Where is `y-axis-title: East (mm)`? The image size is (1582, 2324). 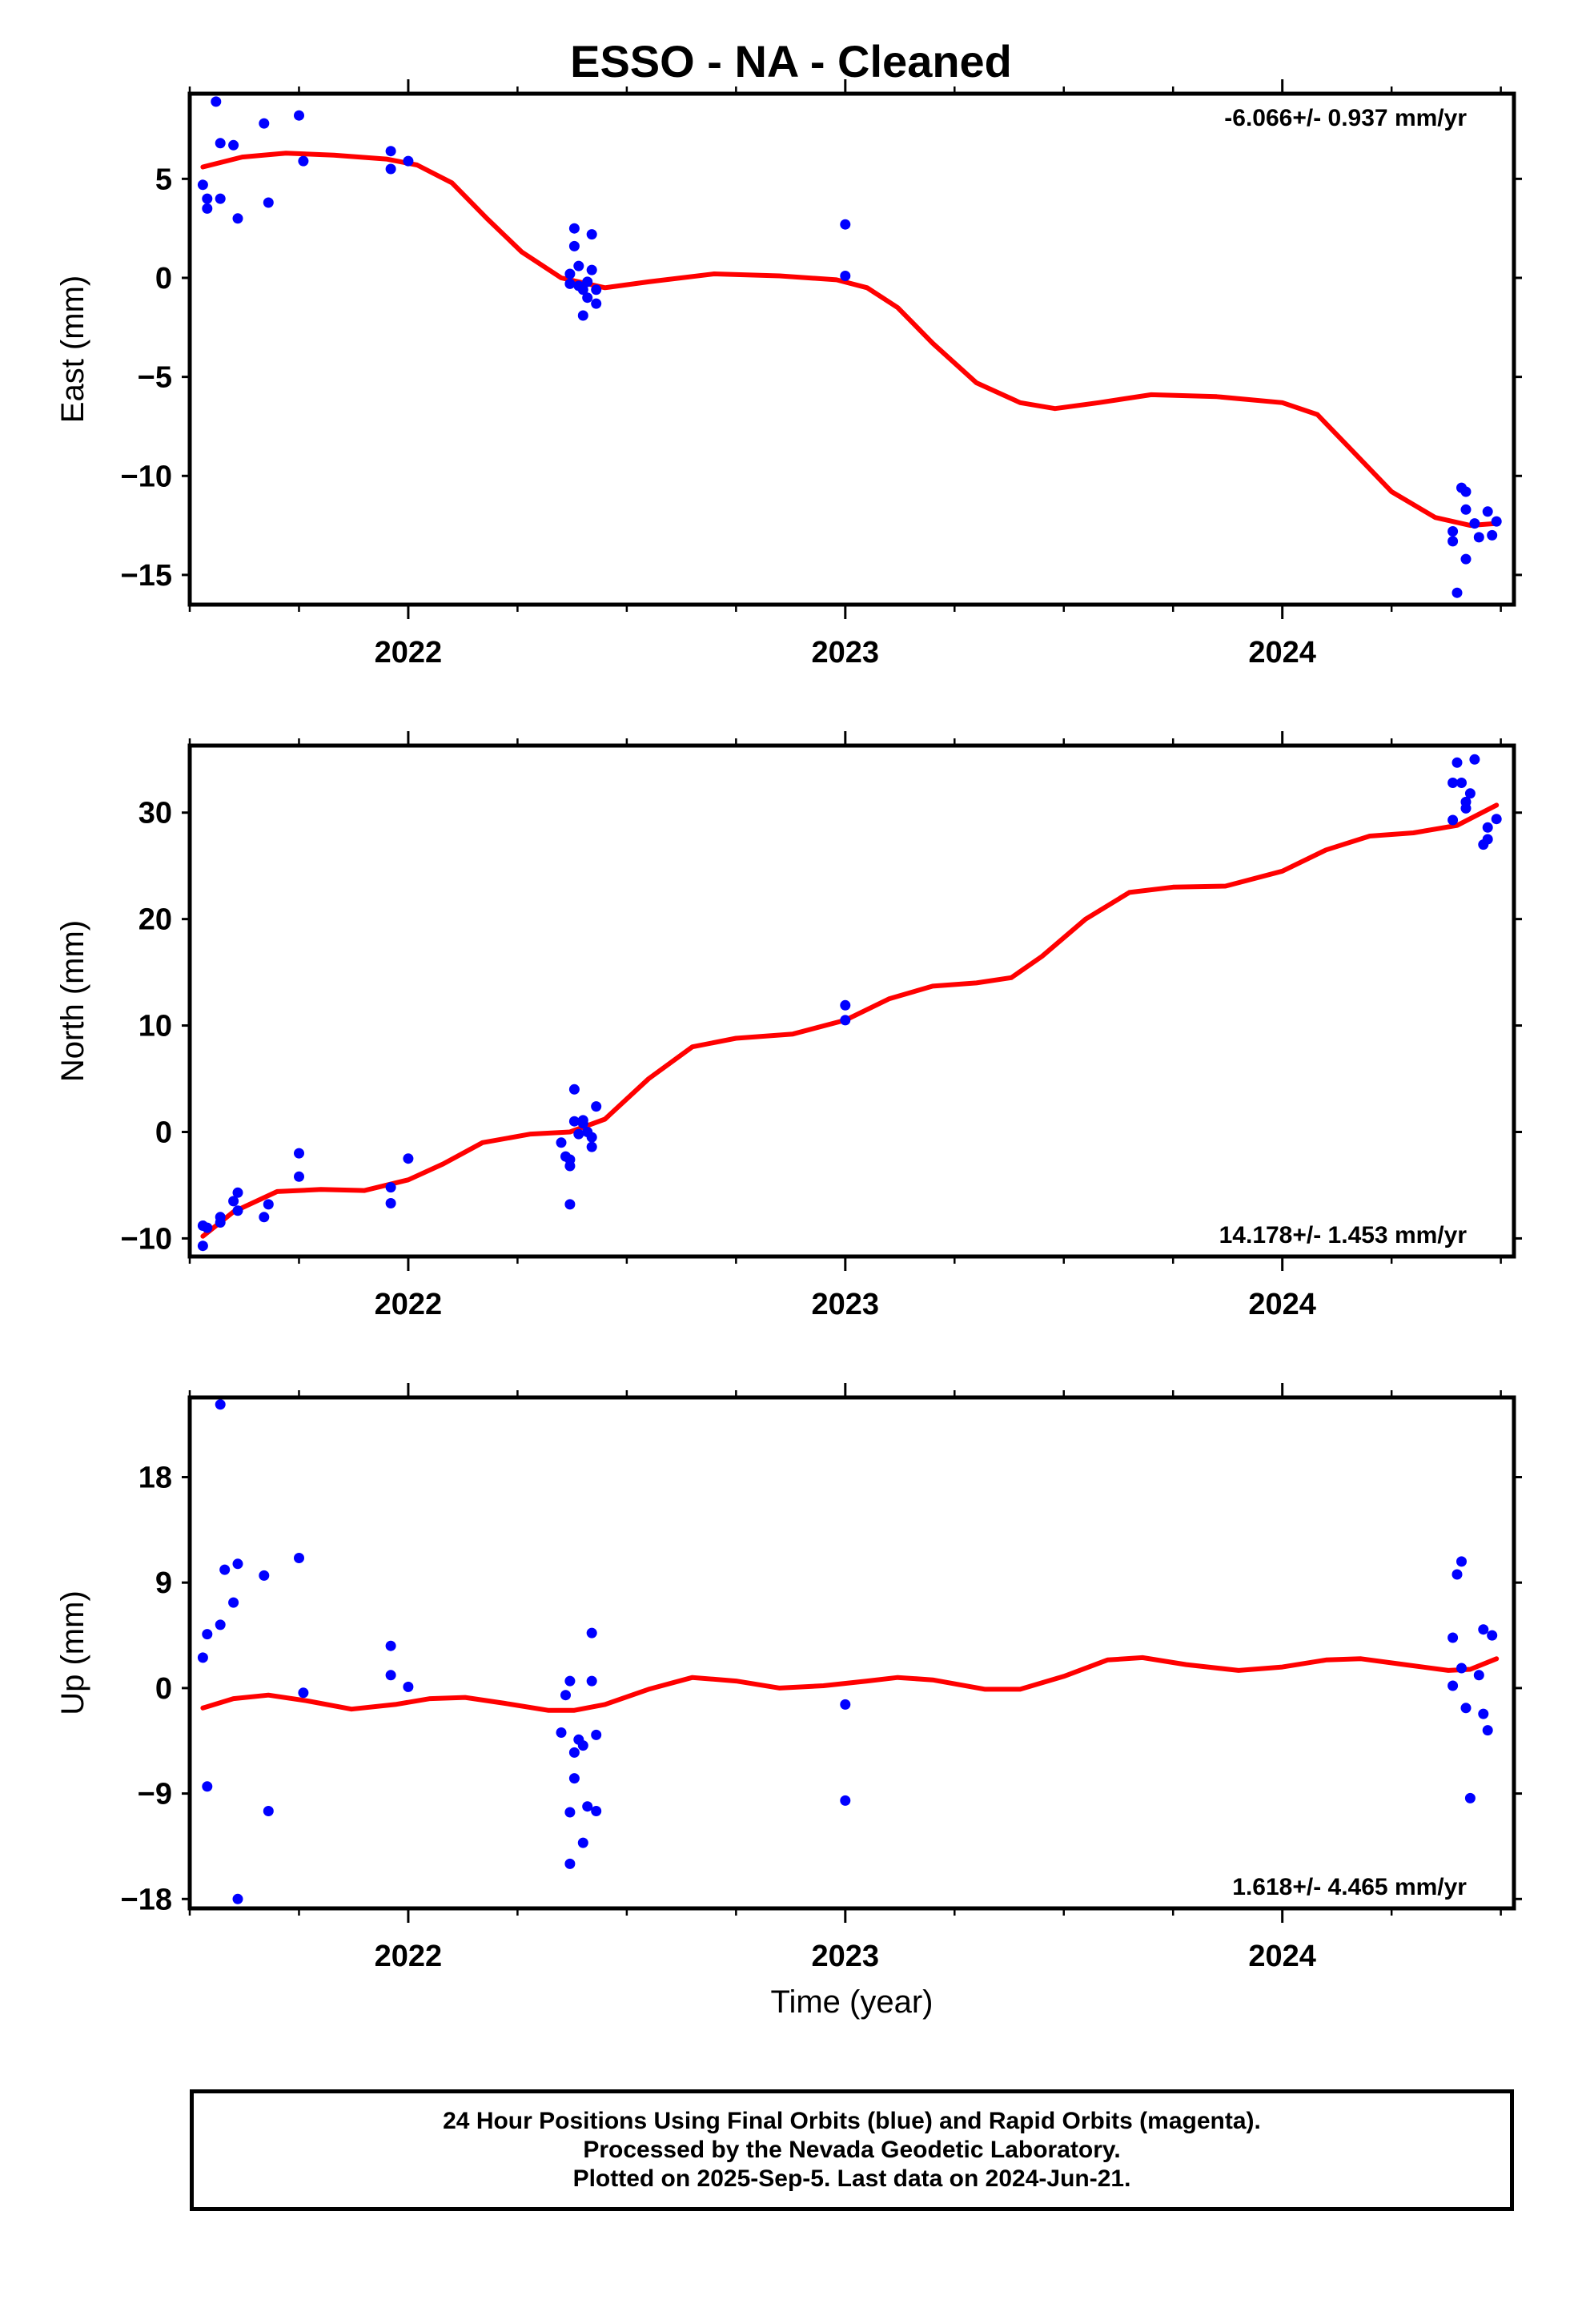
y-axis-title: East (mm) is located at coordinates (72, 349).